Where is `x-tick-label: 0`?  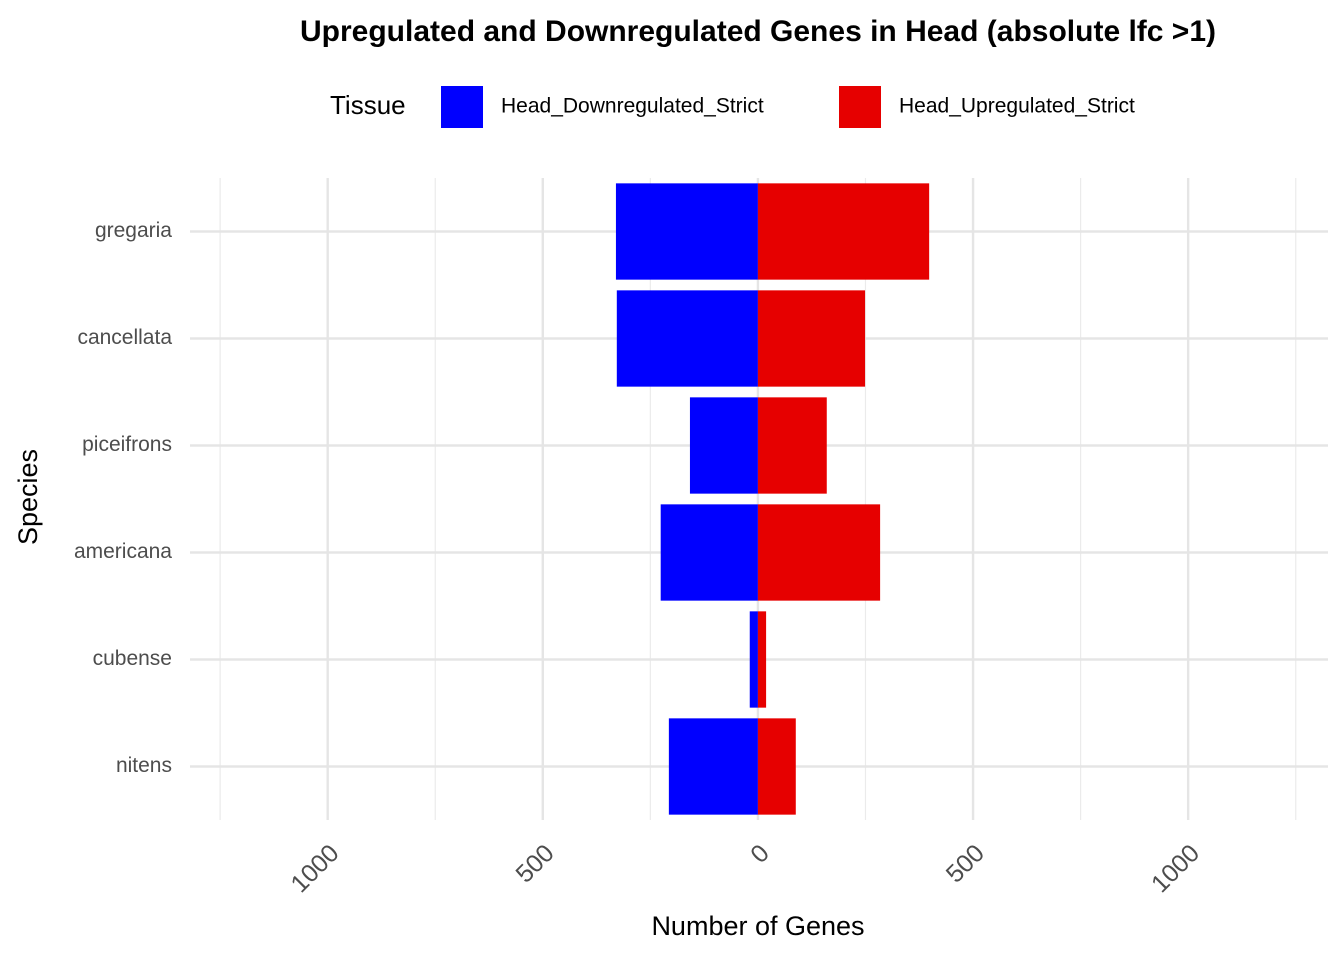
x-tick-label: 0 is located at coordinates (760, 854).